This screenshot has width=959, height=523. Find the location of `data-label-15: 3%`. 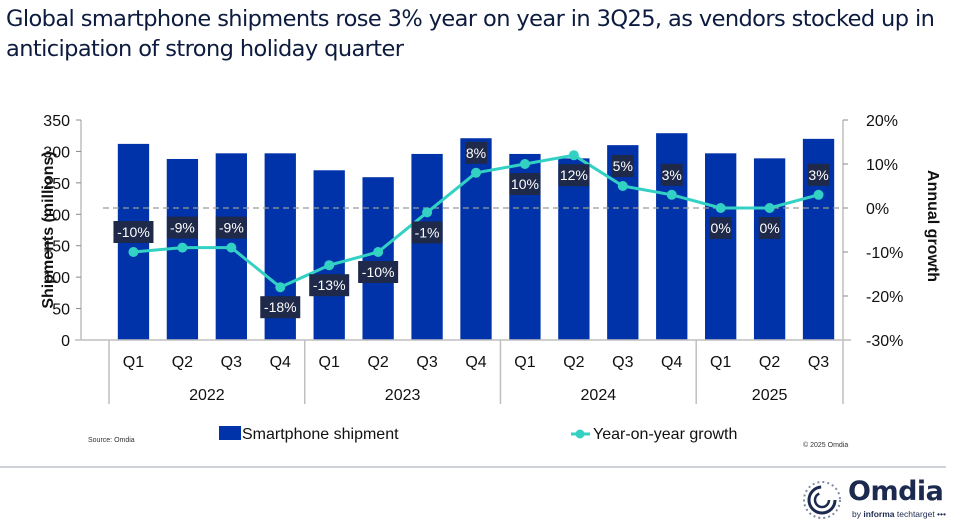

data-label-15: 3% is located at coordinates (818, 174).